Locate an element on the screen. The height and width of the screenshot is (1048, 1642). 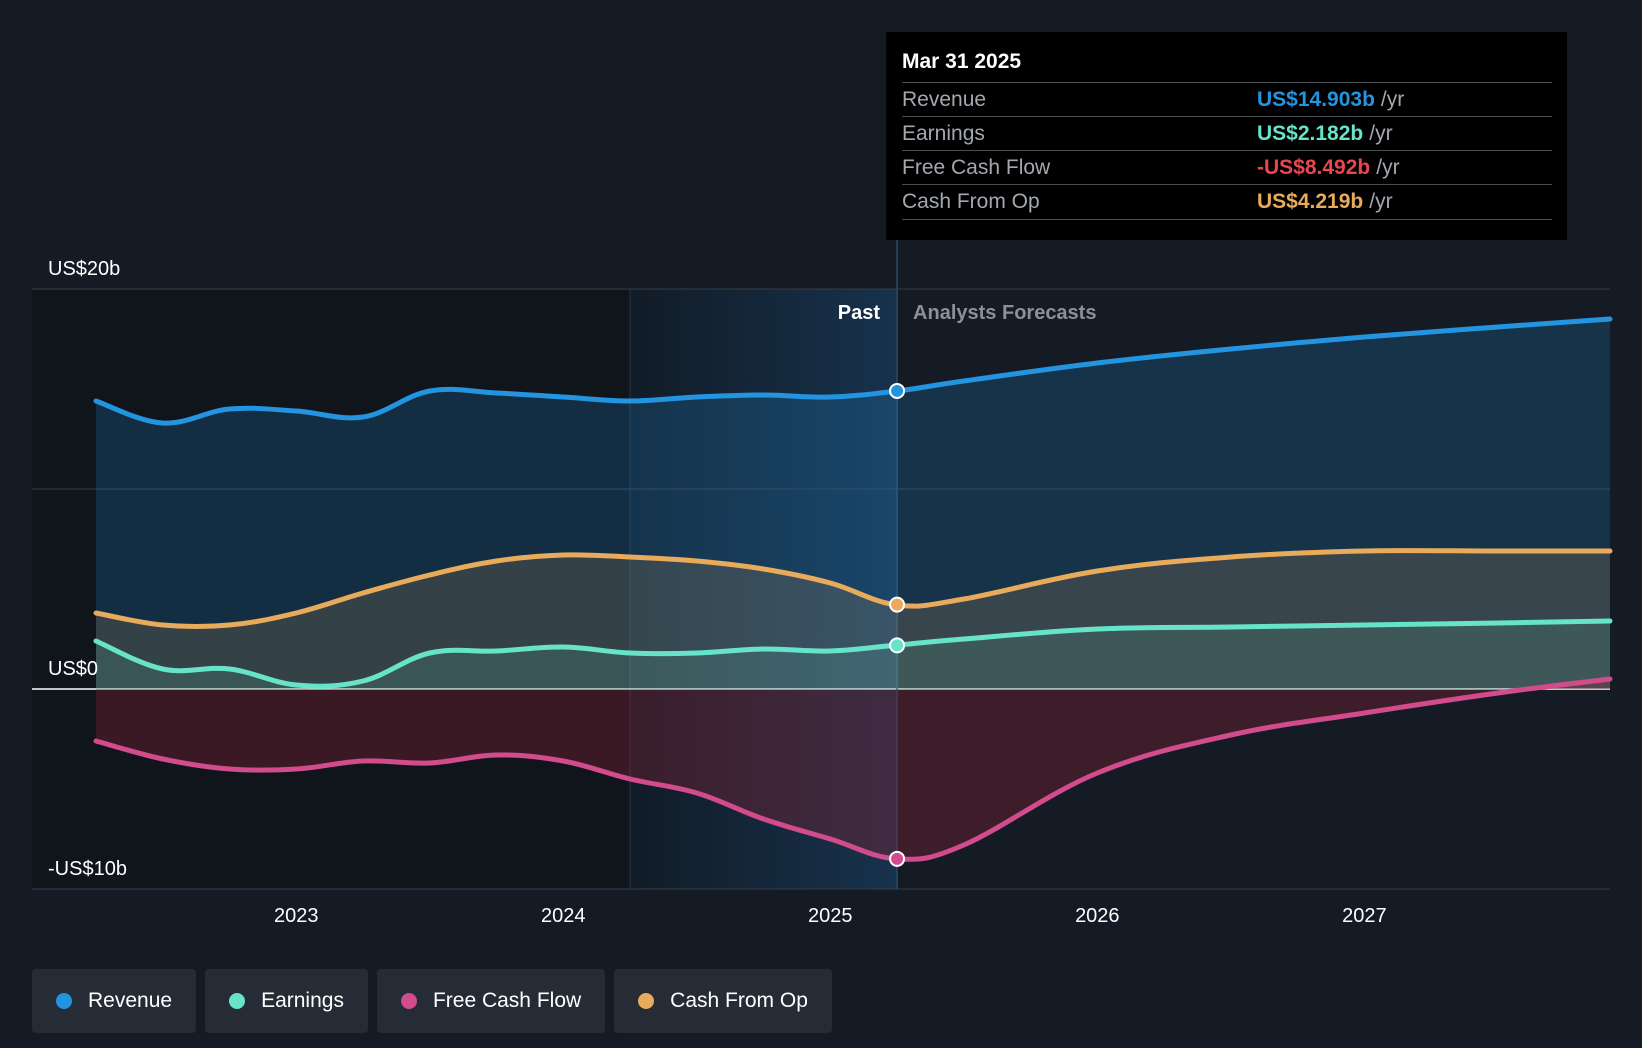
legend-label: Revenue is located at coordinates (130, 1000).